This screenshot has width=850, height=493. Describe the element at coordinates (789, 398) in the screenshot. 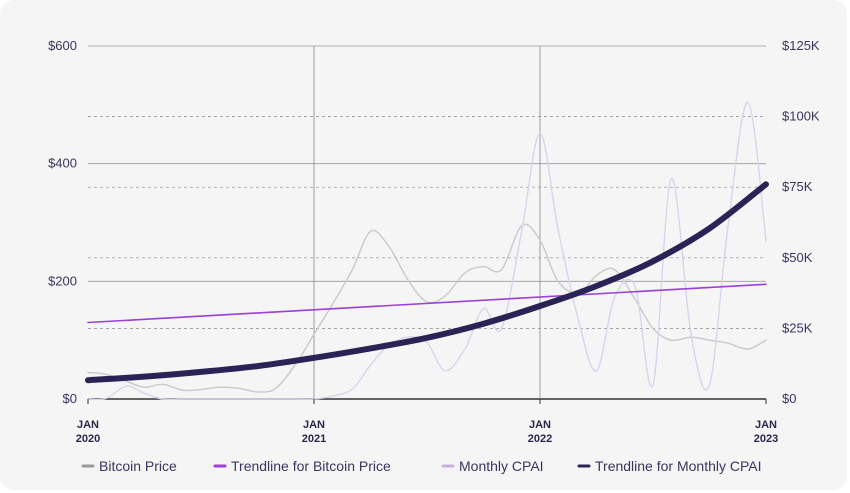

I see `y-right-tick-label: $0` at that location.